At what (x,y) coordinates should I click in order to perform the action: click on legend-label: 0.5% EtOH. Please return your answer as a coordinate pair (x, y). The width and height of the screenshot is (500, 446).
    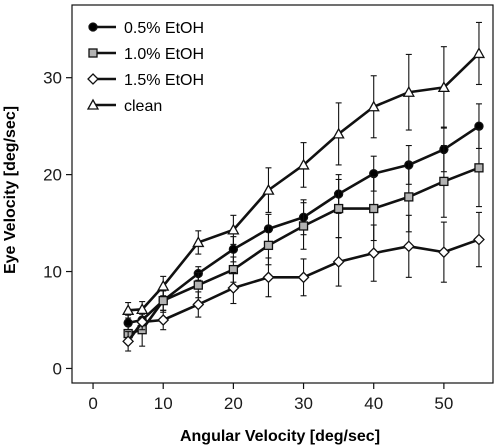
    Looking at the image, I should click on (164, 28).